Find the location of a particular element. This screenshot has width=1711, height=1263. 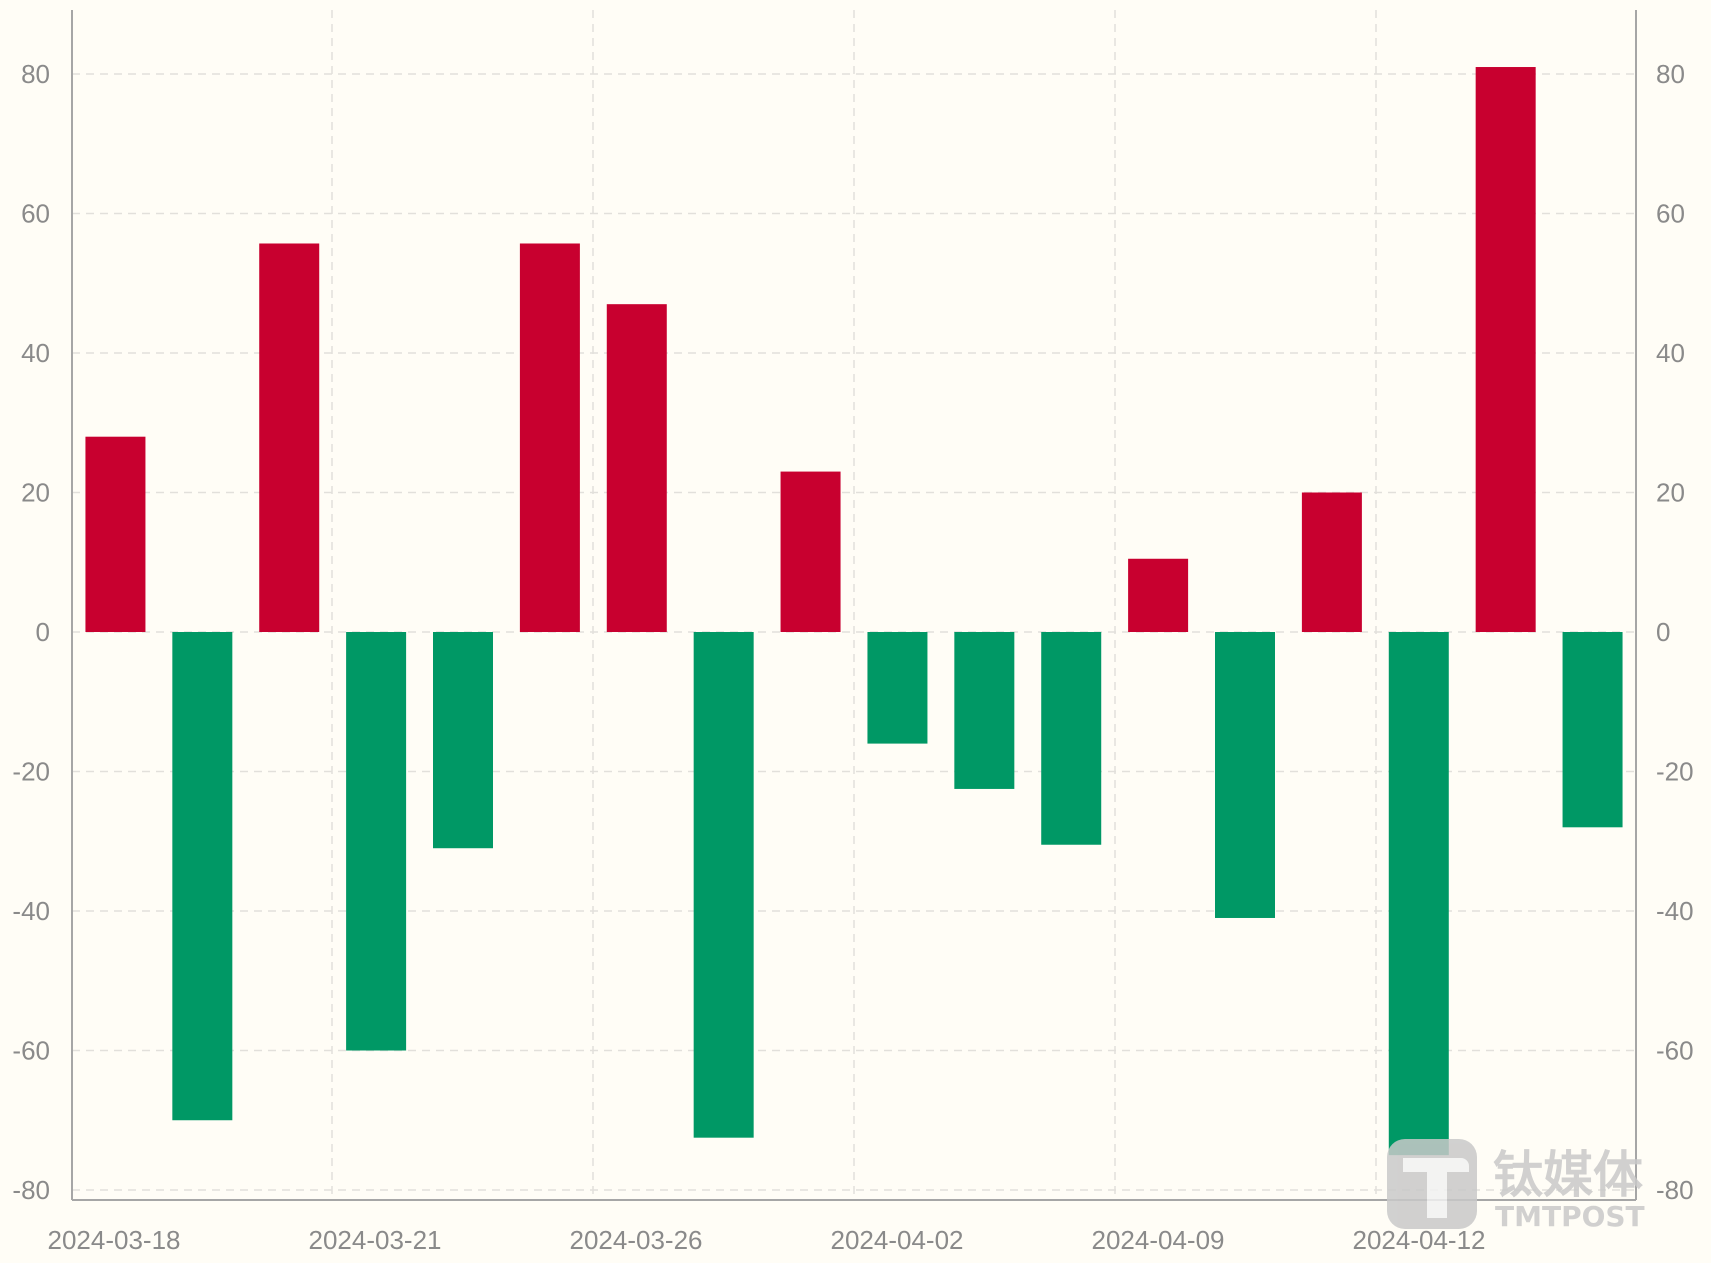

watermark-sub: TMTPOST is located at coordinates (1570, 1216).